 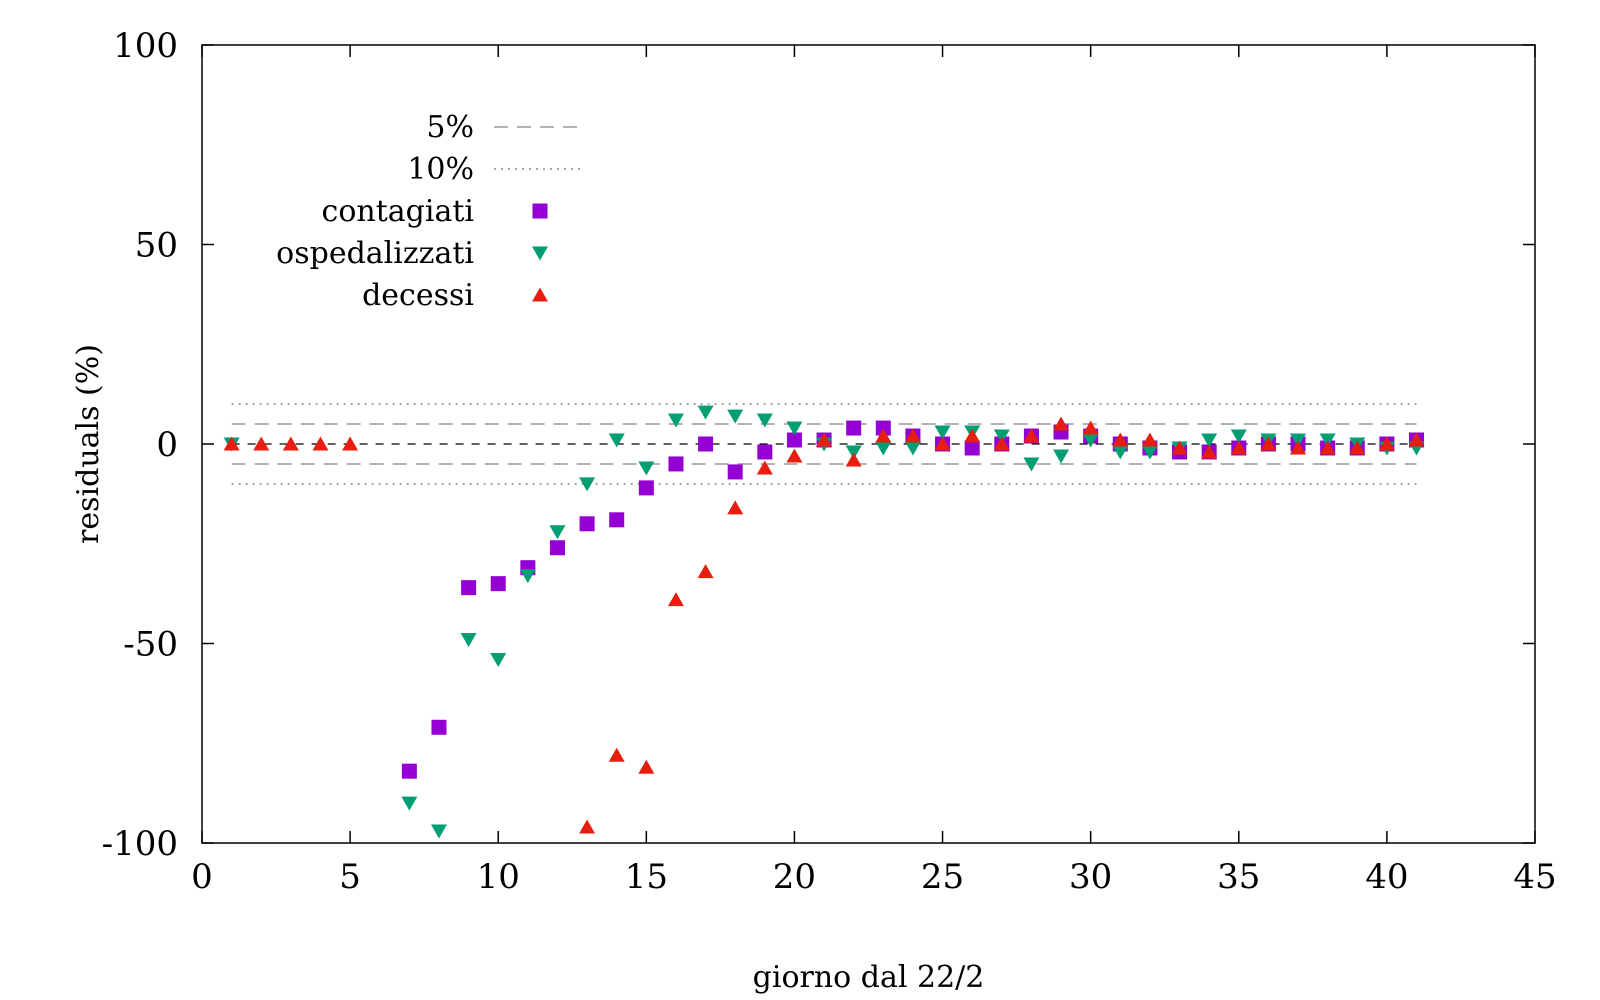 What do you see at coordinates (140, 844) in the screenshot?
I see `y-tick-label: -100` at bounding box center [140, 844].